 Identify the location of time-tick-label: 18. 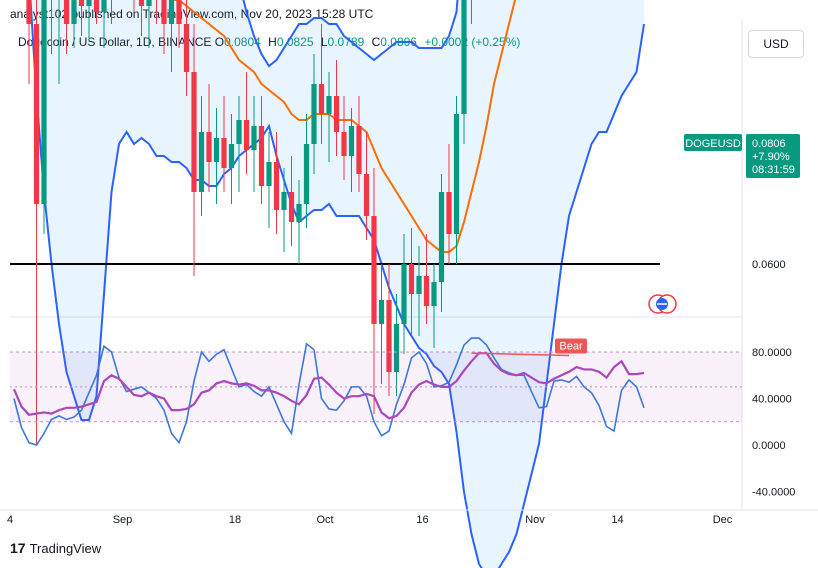
(235, 520).